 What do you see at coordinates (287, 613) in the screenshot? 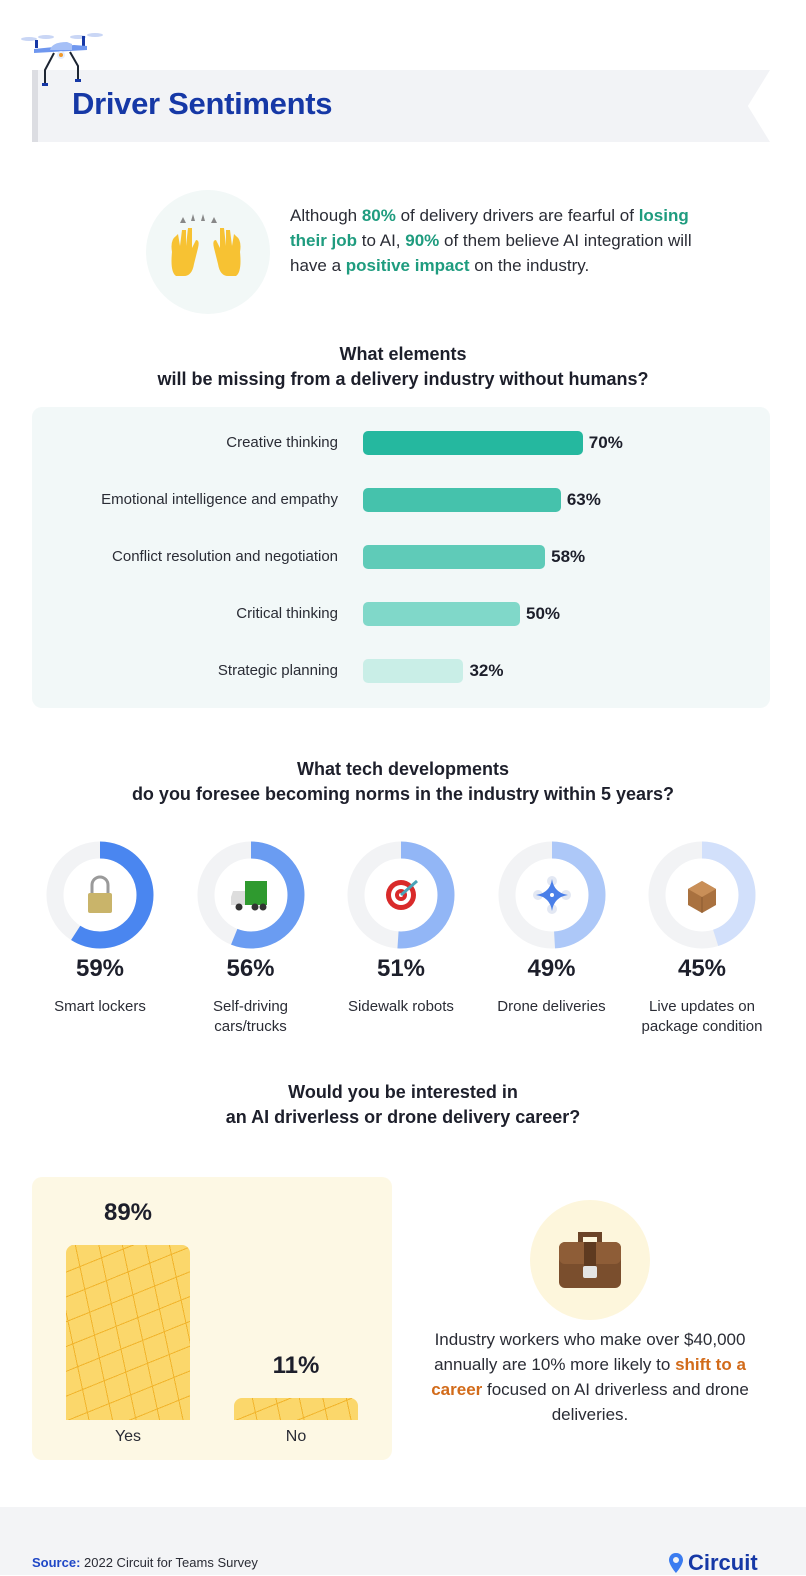
I see `bar-label: Critical thinking` at bounding box center [287, 613].